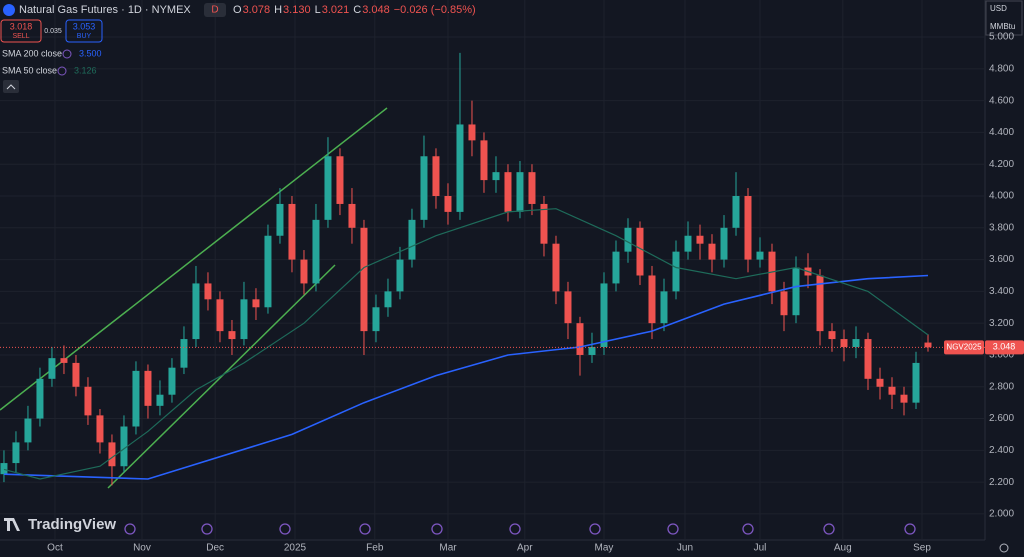 Image resolution: width=1024 pixels, height=557 pixels. I want to click on unit-box, so click(1004, 18).